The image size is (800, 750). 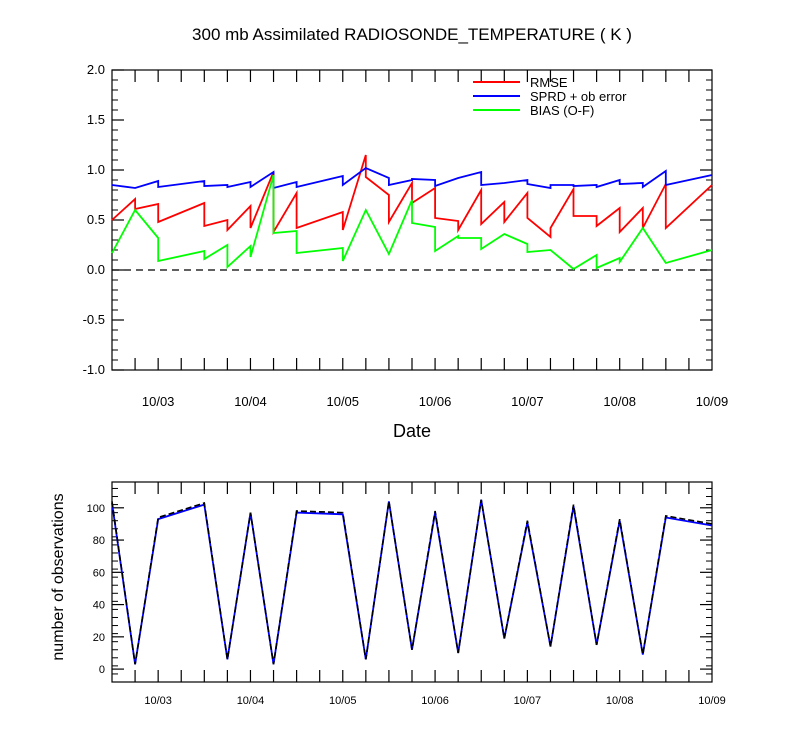 What do you see at coordinates (99, 541) in the screenshot?
I see `y-tick-label: 80` at bounding box center [99, 541].